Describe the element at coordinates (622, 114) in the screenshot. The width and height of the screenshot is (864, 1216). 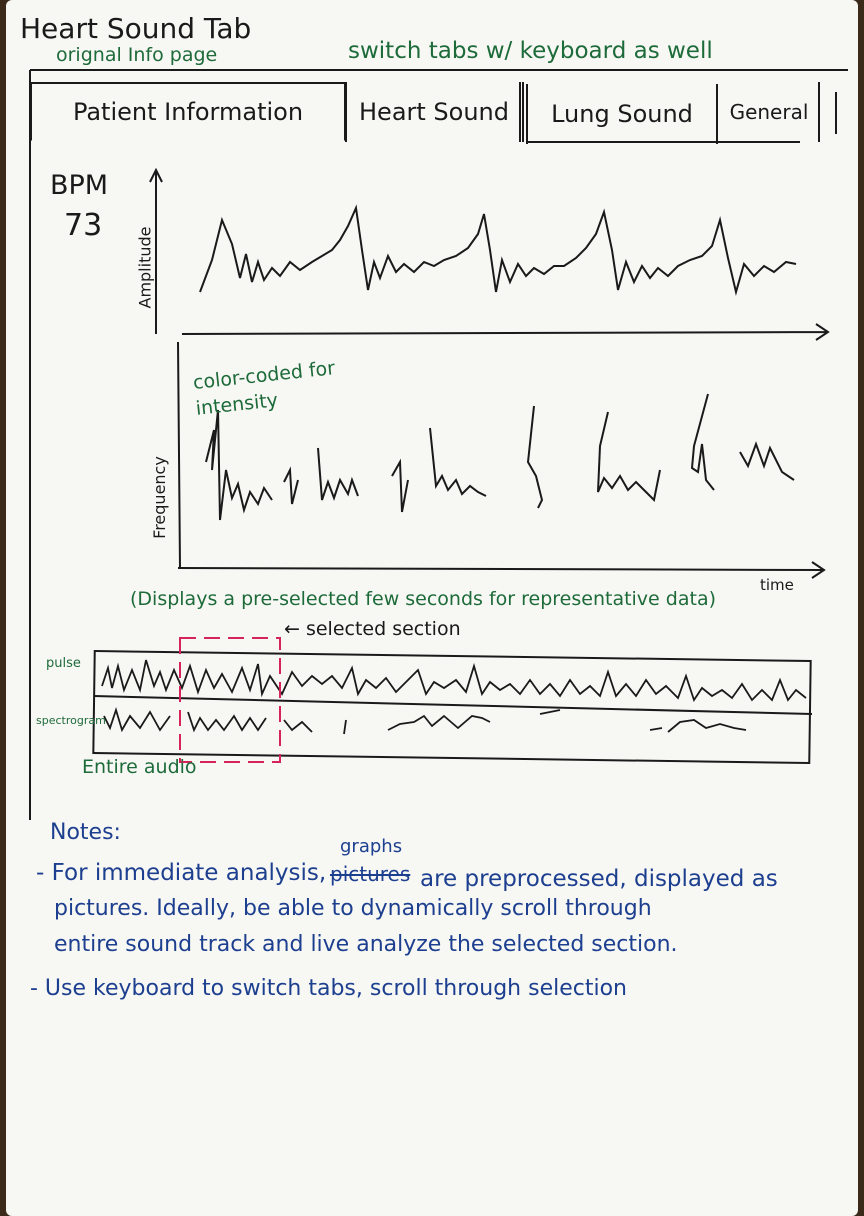
I see `tab-lung-sound: Lung Sound` at that location.